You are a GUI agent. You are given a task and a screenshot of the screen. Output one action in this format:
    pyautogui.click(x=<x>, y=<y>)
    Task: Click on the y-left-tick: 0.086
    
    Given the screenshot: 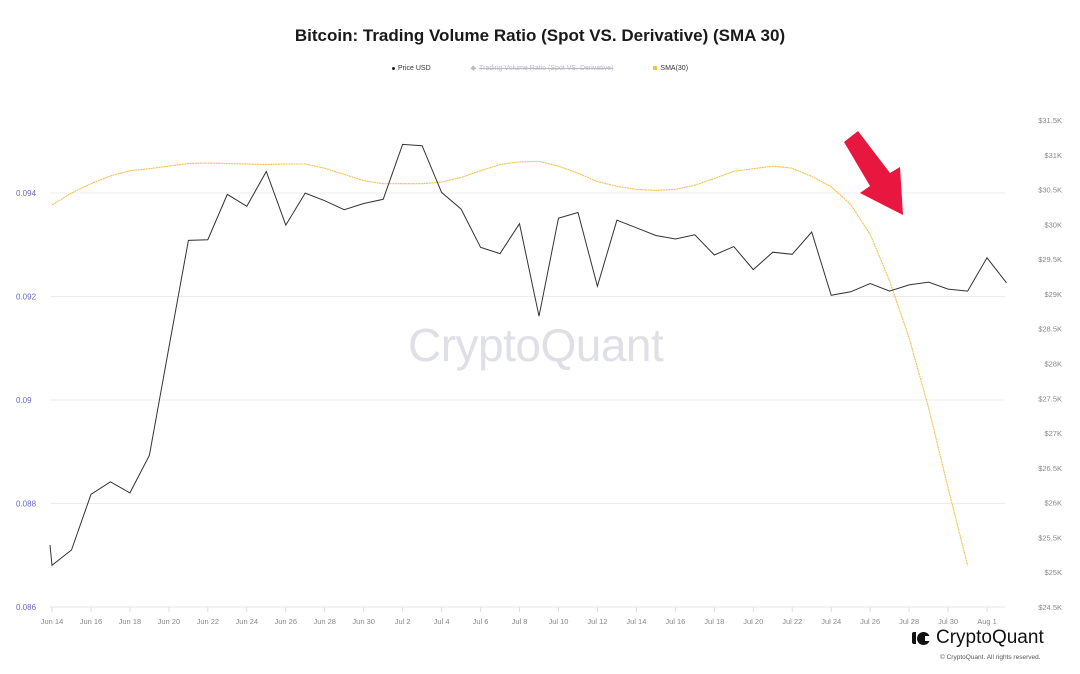 What is the action you would take?
    pyautogui.click(x=26, y=607)
    